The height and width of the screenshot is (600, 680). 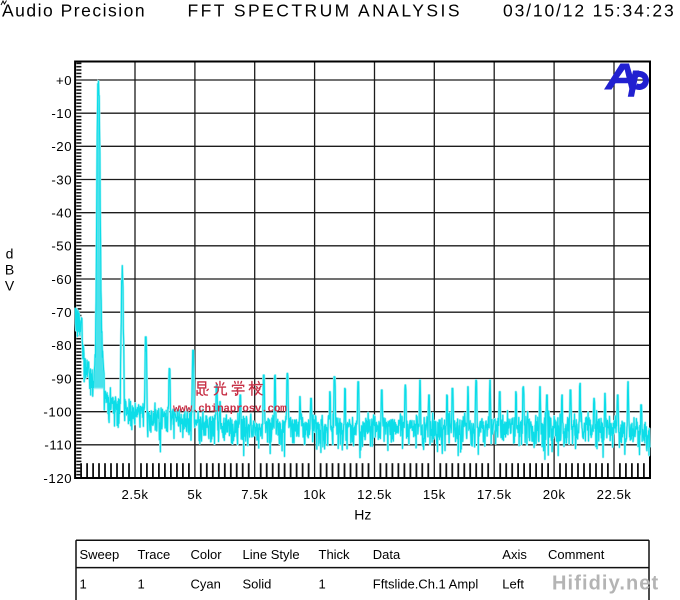 What do you see at coordinates (135, 494) in the screenshot?
I see `svg-text: 2.5k` at bounding box center [135, 494].